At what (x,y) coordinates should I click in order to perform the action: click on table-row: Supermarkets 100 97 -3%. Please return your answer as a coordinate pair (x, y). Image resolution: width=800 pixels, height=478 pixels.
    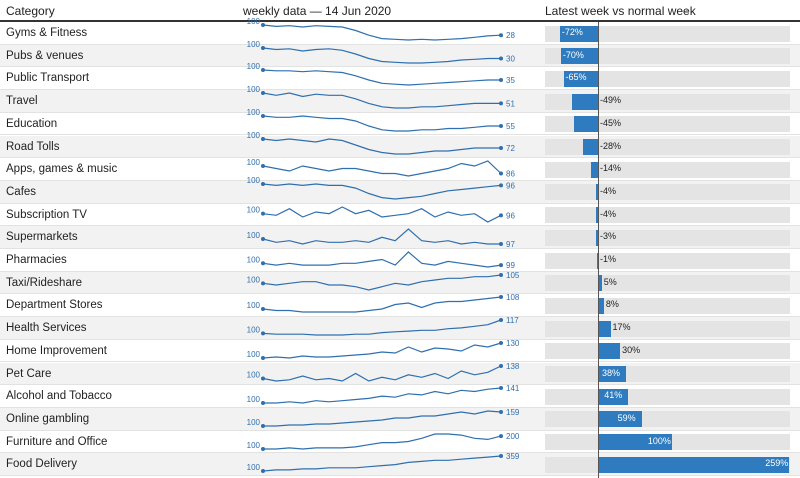
    Looking at the image, I should click on (400, 237).